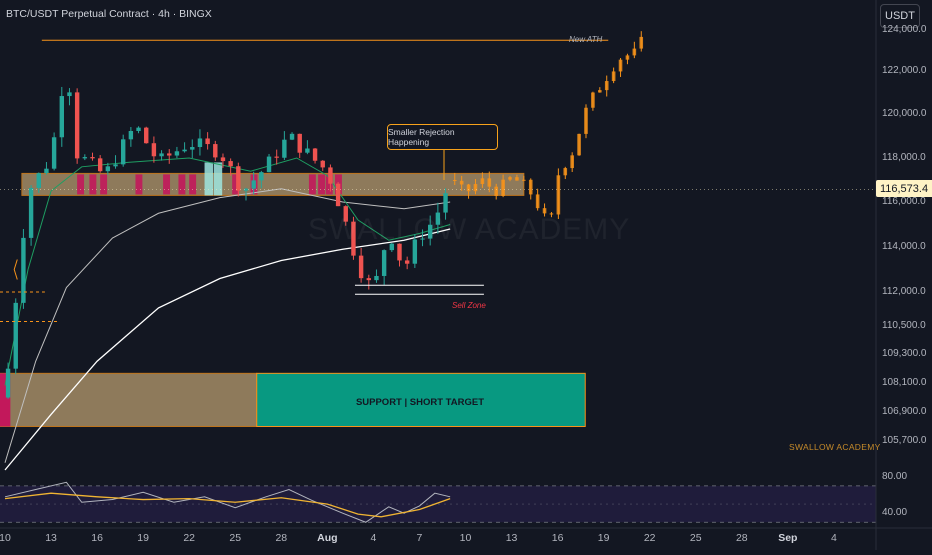  I want to click on current-price-tag: 116,573.4, so click(904, 188).